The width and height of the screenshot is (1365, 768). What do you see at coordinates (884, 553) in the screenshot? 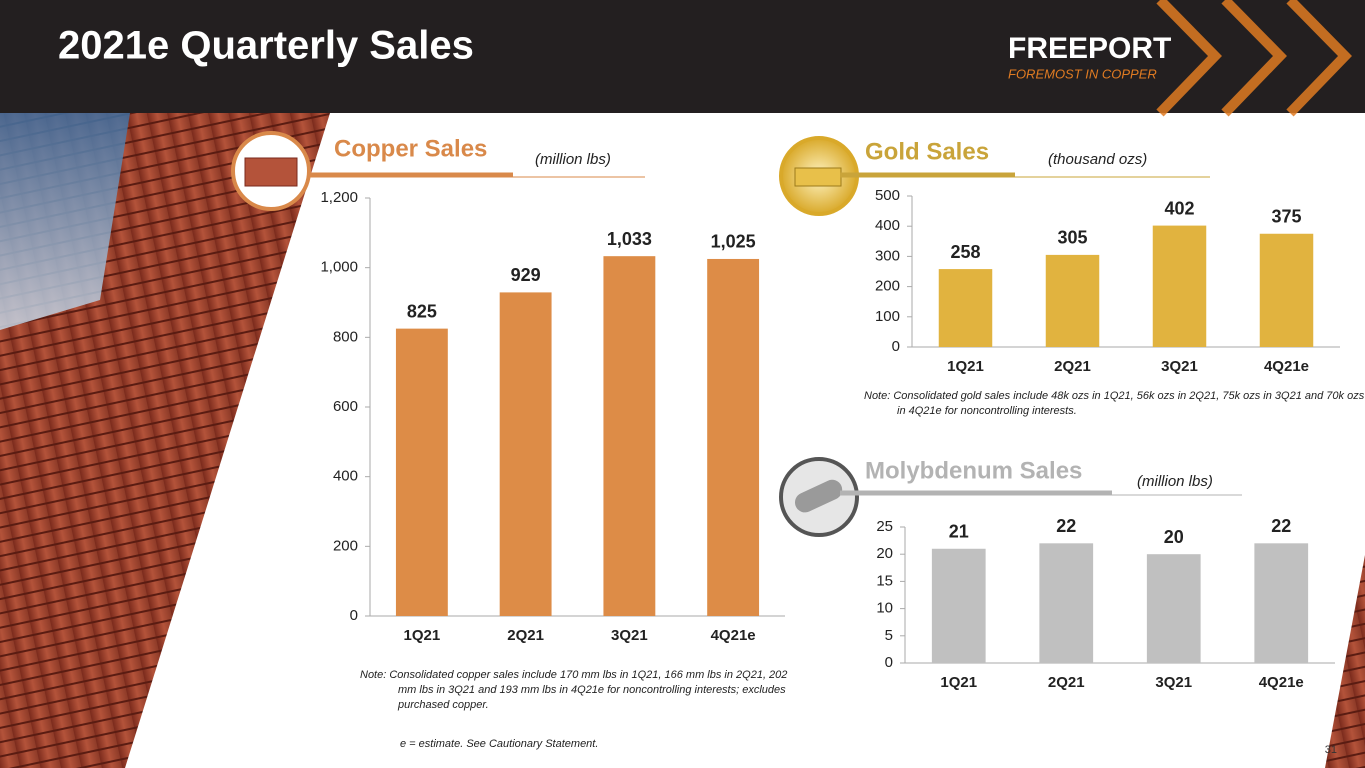
I see `y-tick-label: 20` at bounding box center [884, 553].